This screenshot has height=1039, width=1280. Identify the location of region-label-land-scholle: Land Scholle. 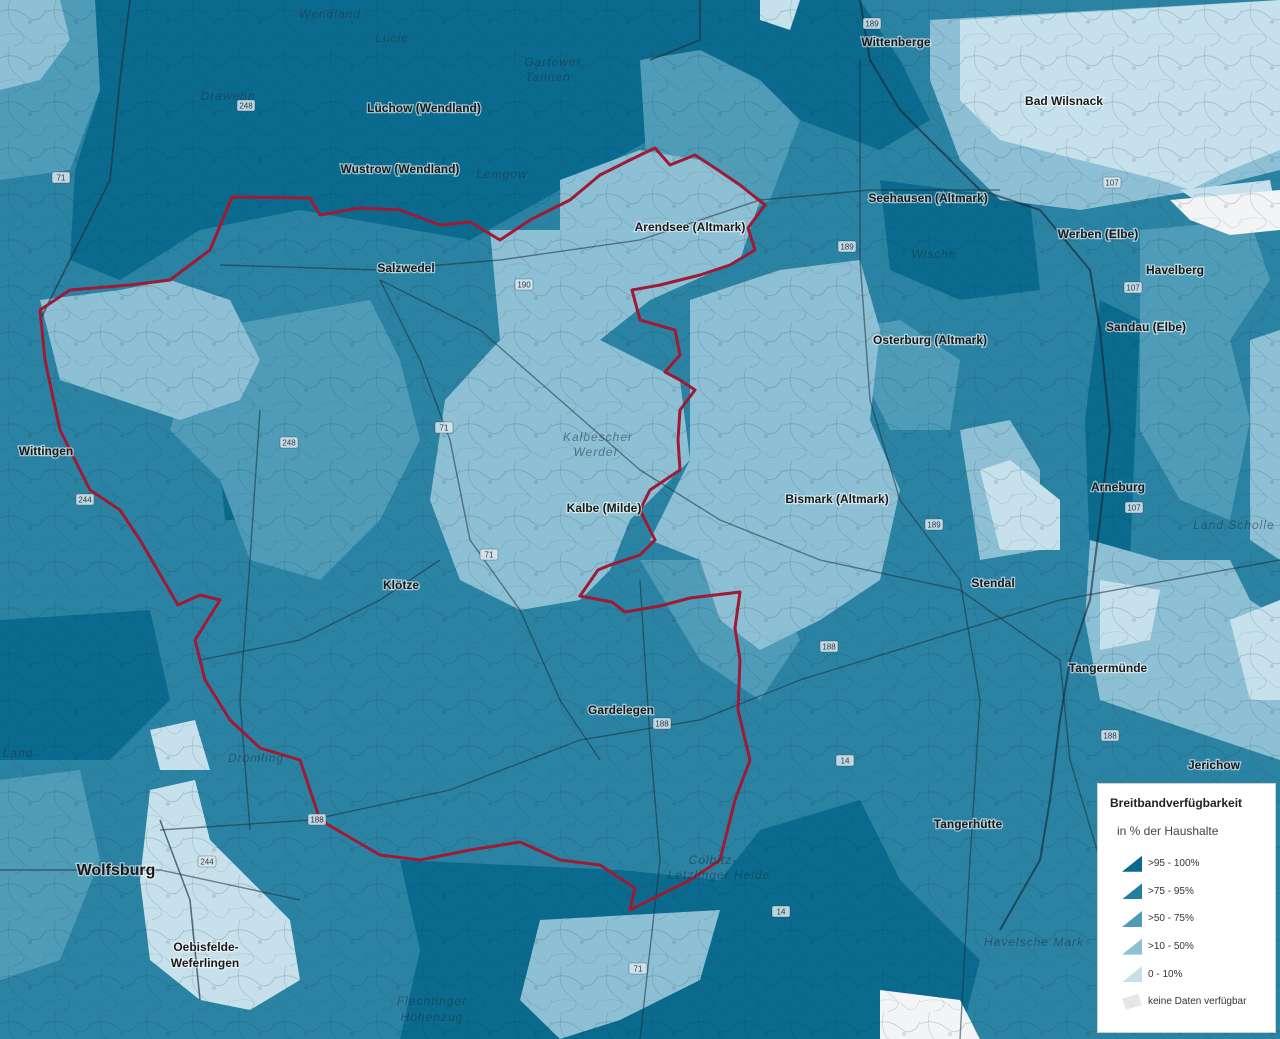
(1233, 525).